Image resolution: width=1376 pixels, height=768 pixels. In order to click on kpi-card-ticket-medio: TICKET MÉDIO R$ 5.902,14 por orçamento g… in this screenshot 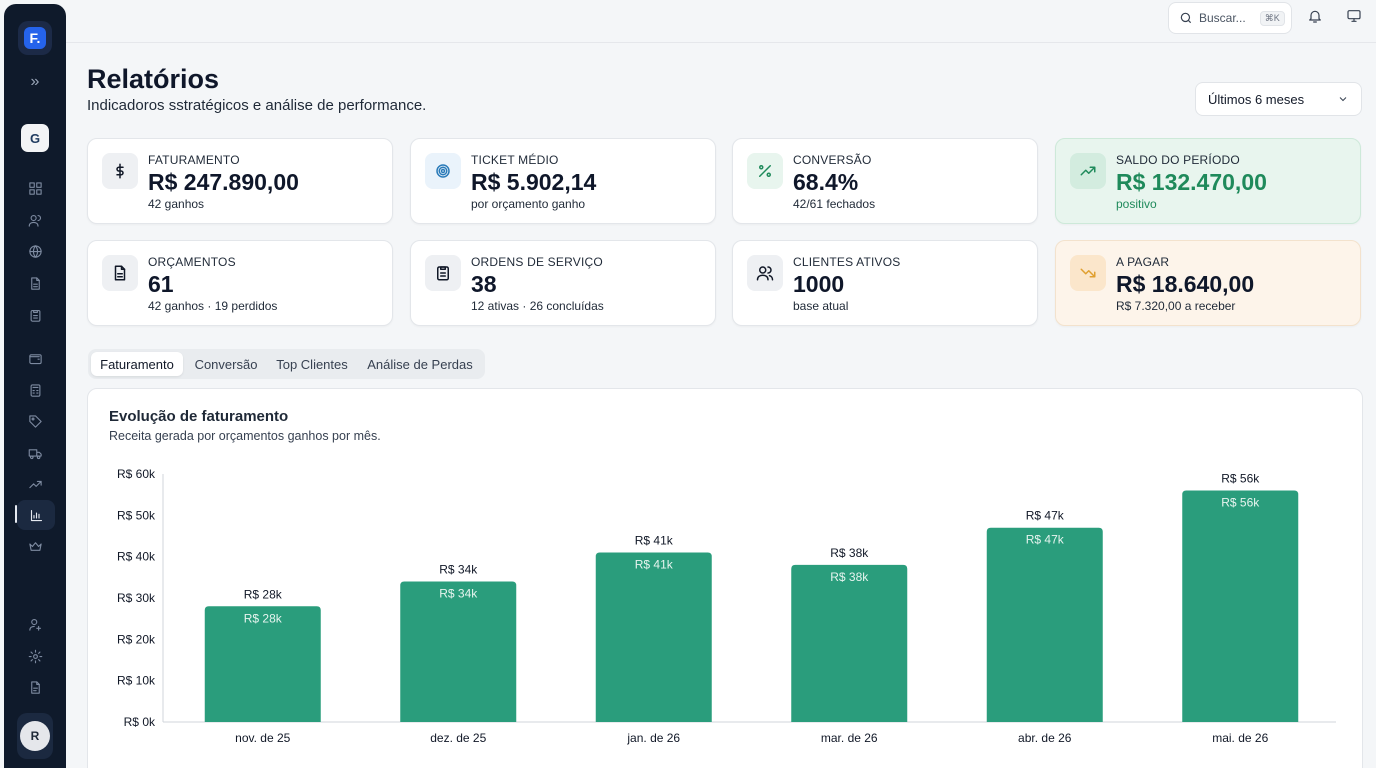, I will do `click(563, 181)`.